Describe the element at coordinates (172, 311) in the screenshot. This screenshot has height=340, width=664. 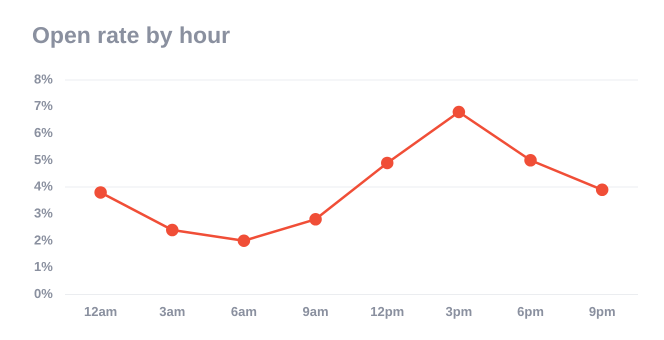
I see `x-tick-label: 3am` at that location.